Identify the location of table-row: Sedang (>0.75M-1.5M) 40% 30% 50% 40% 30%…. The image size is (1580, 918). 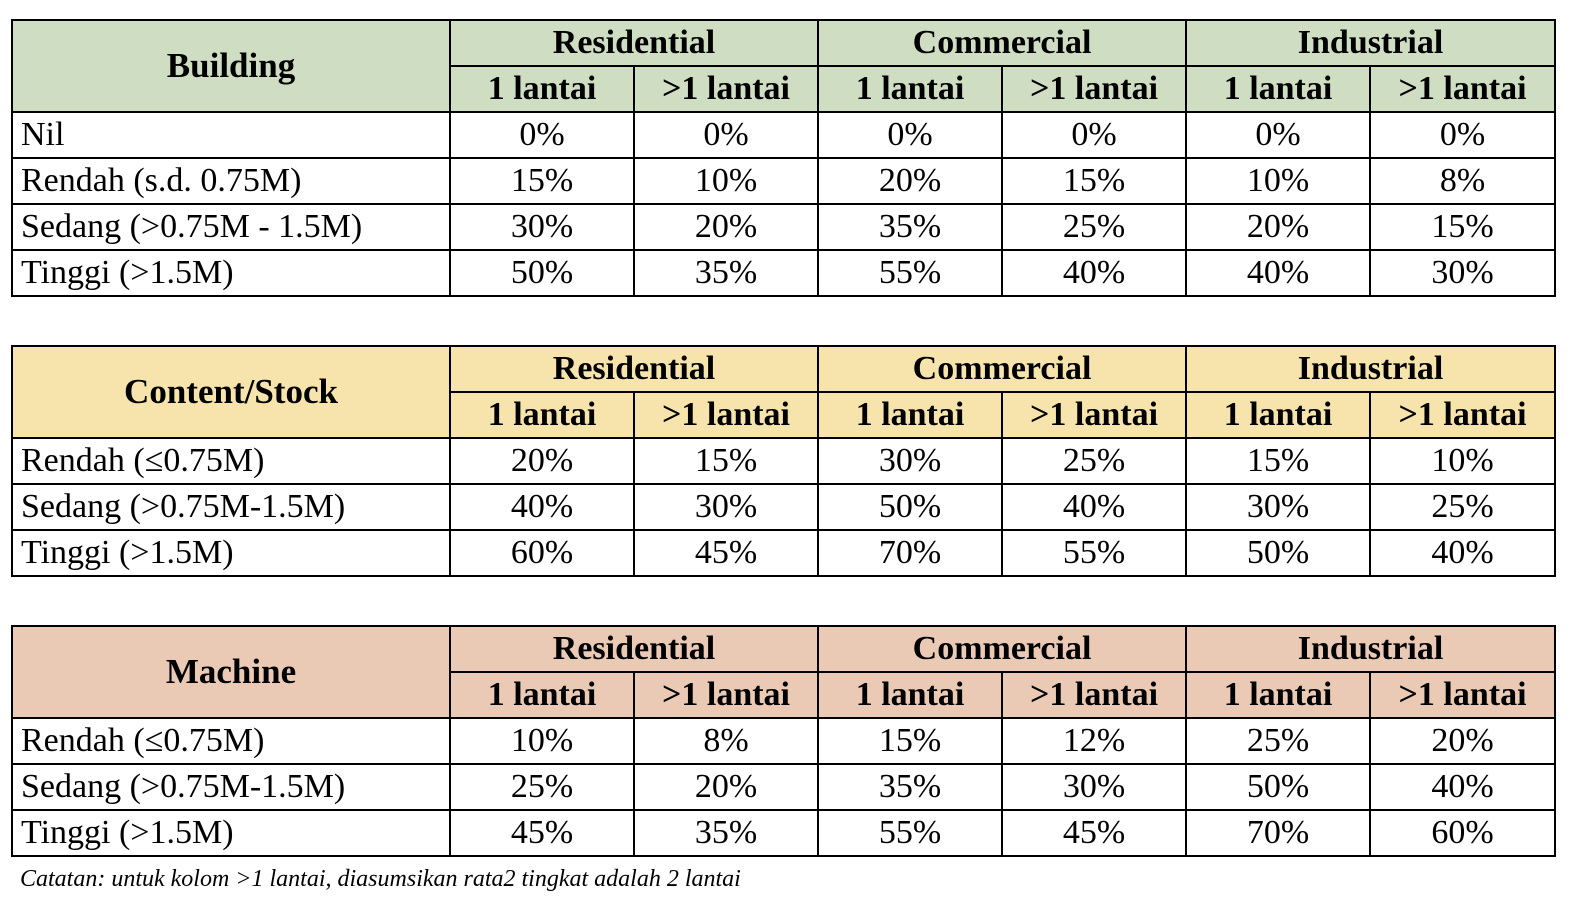
(784, 507).